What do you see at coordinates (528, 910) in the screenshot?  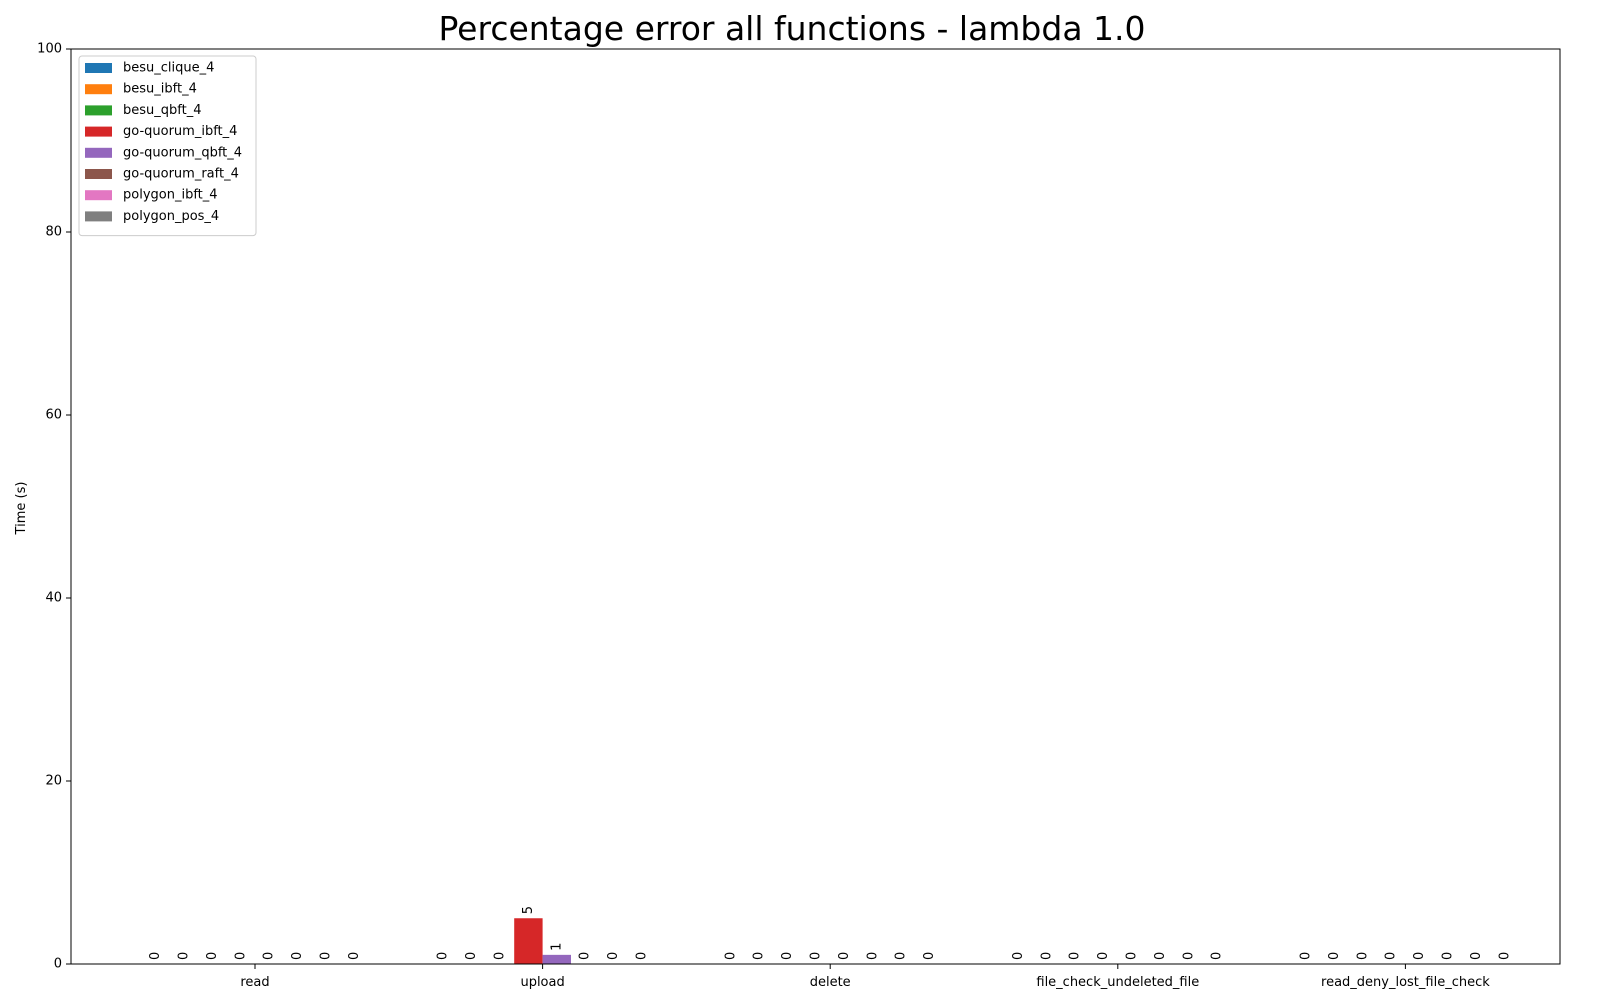 I see `bar-value-label: 5` at bounding box center [528, 910].